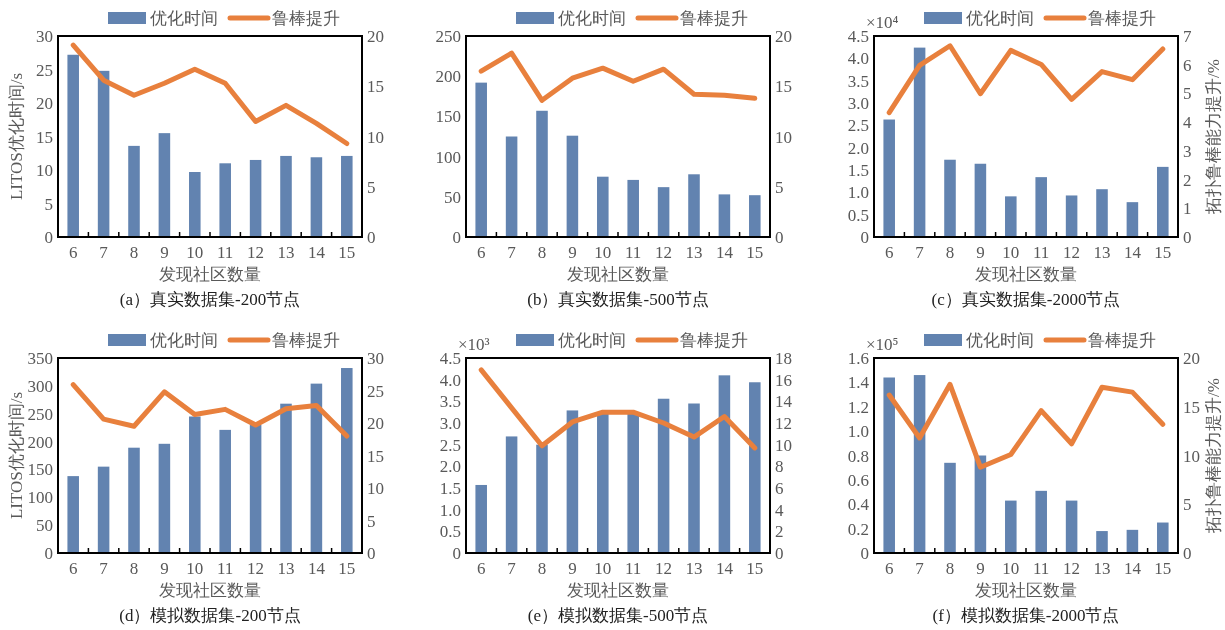  I want to click on text: (f）模拟数据集-2000节点, so click(1026, 615).